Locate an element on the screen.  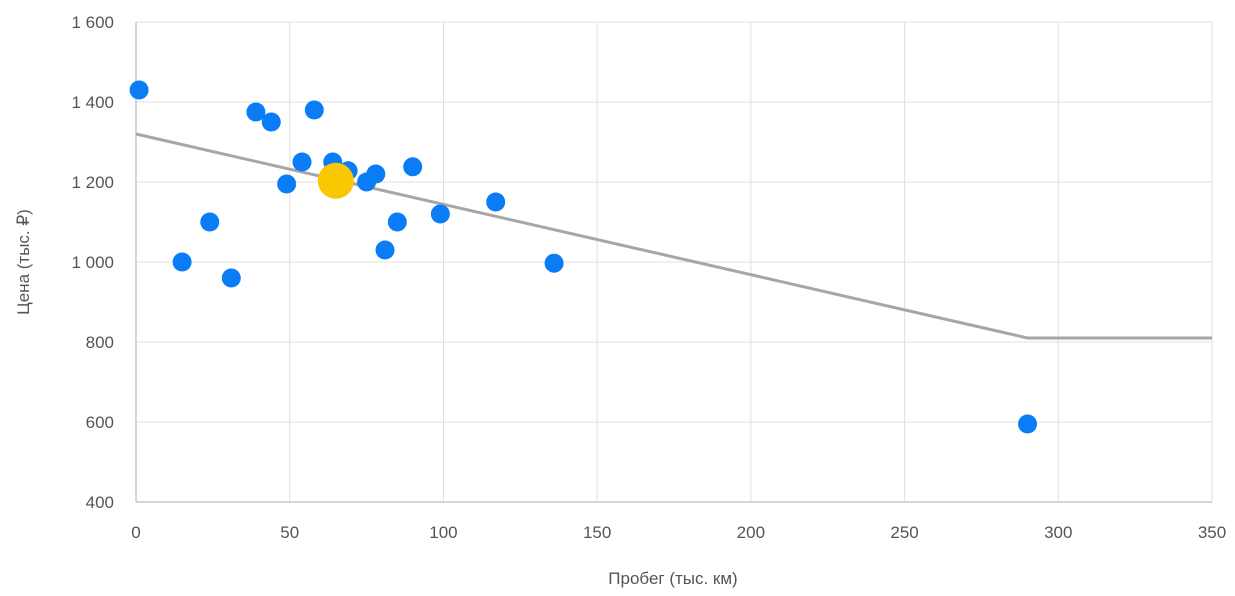
y-tick-label: 400 is located at coordinates (100, 502).